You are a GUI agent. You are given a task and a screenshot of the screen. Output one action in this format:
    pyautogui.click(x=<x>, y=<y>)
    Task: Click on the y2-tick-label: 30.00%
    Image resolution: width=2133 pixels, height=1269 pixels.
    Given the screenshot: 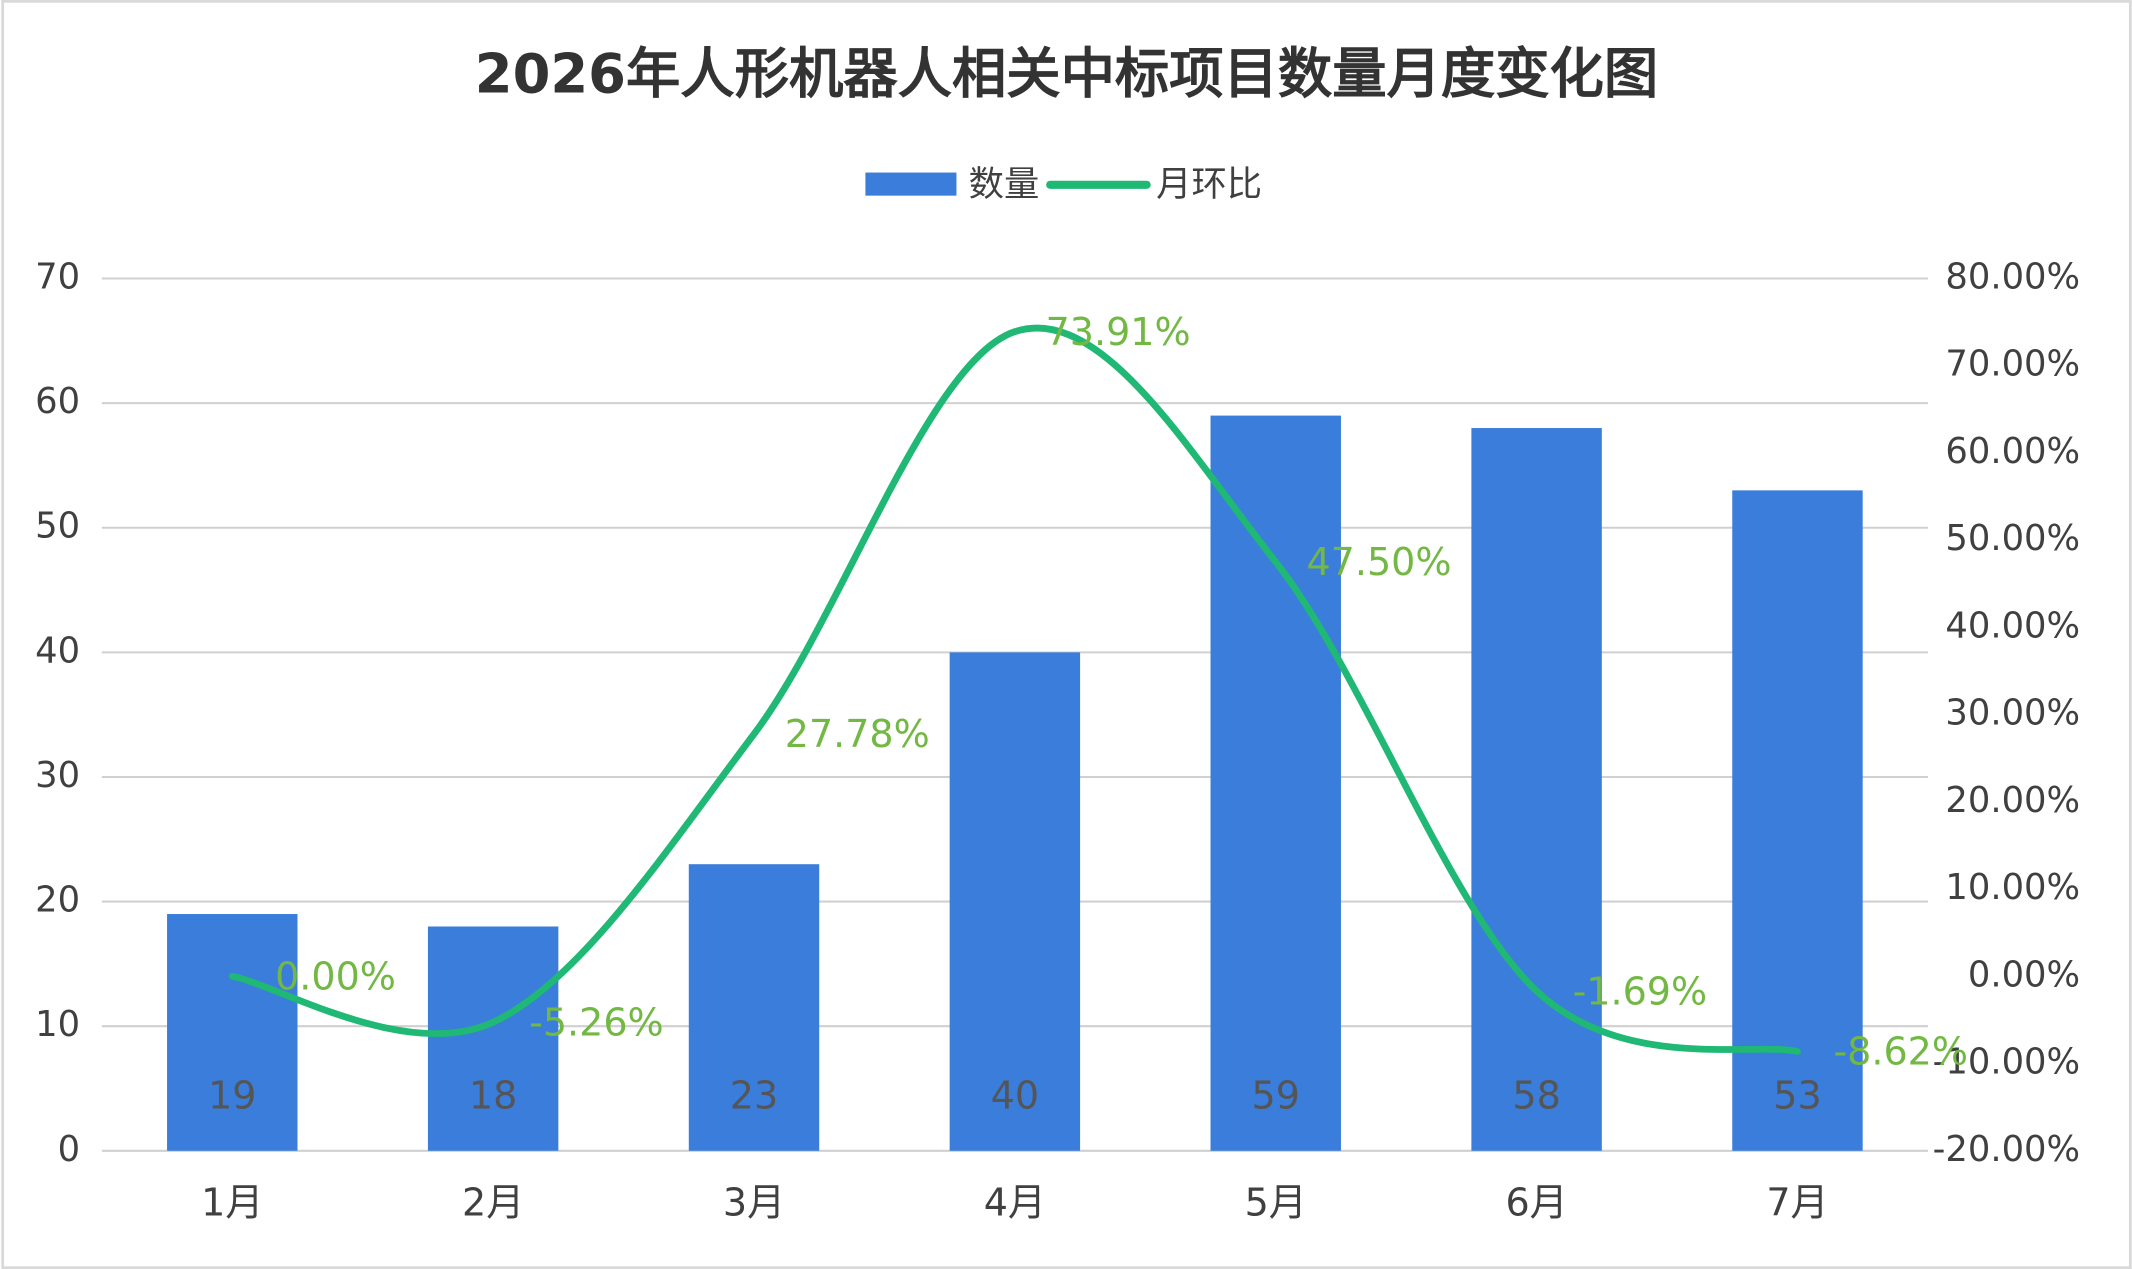 What is the action you would take?
    pyautogui.click(x=2012, y=713)
    